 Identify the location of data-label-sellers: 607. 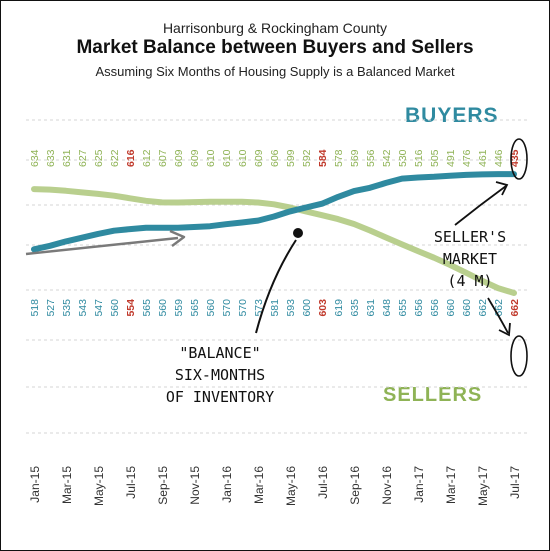
(163, 158).